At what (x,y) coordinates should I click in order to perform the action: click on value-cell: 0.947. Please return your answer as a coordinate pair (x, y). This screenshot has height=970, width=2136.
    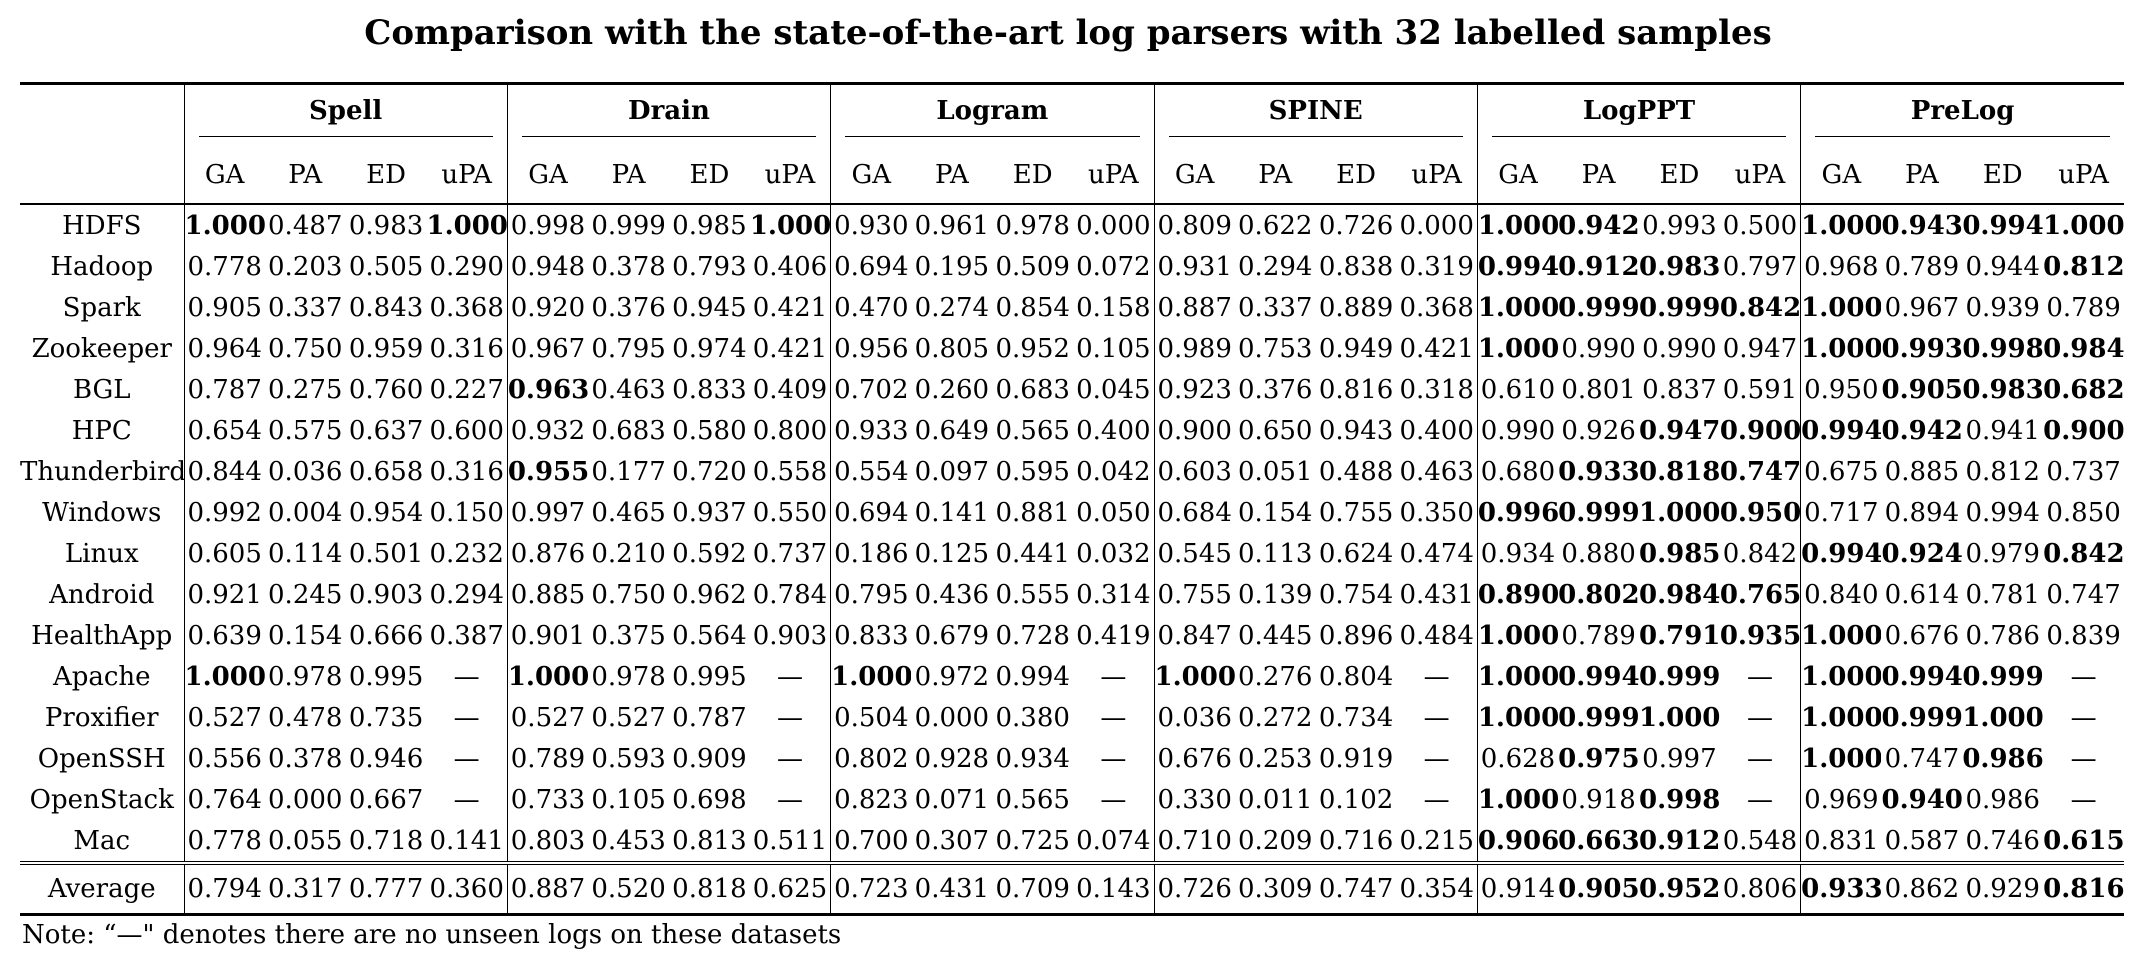
    Looking at the image, I should click on (1760, 348).